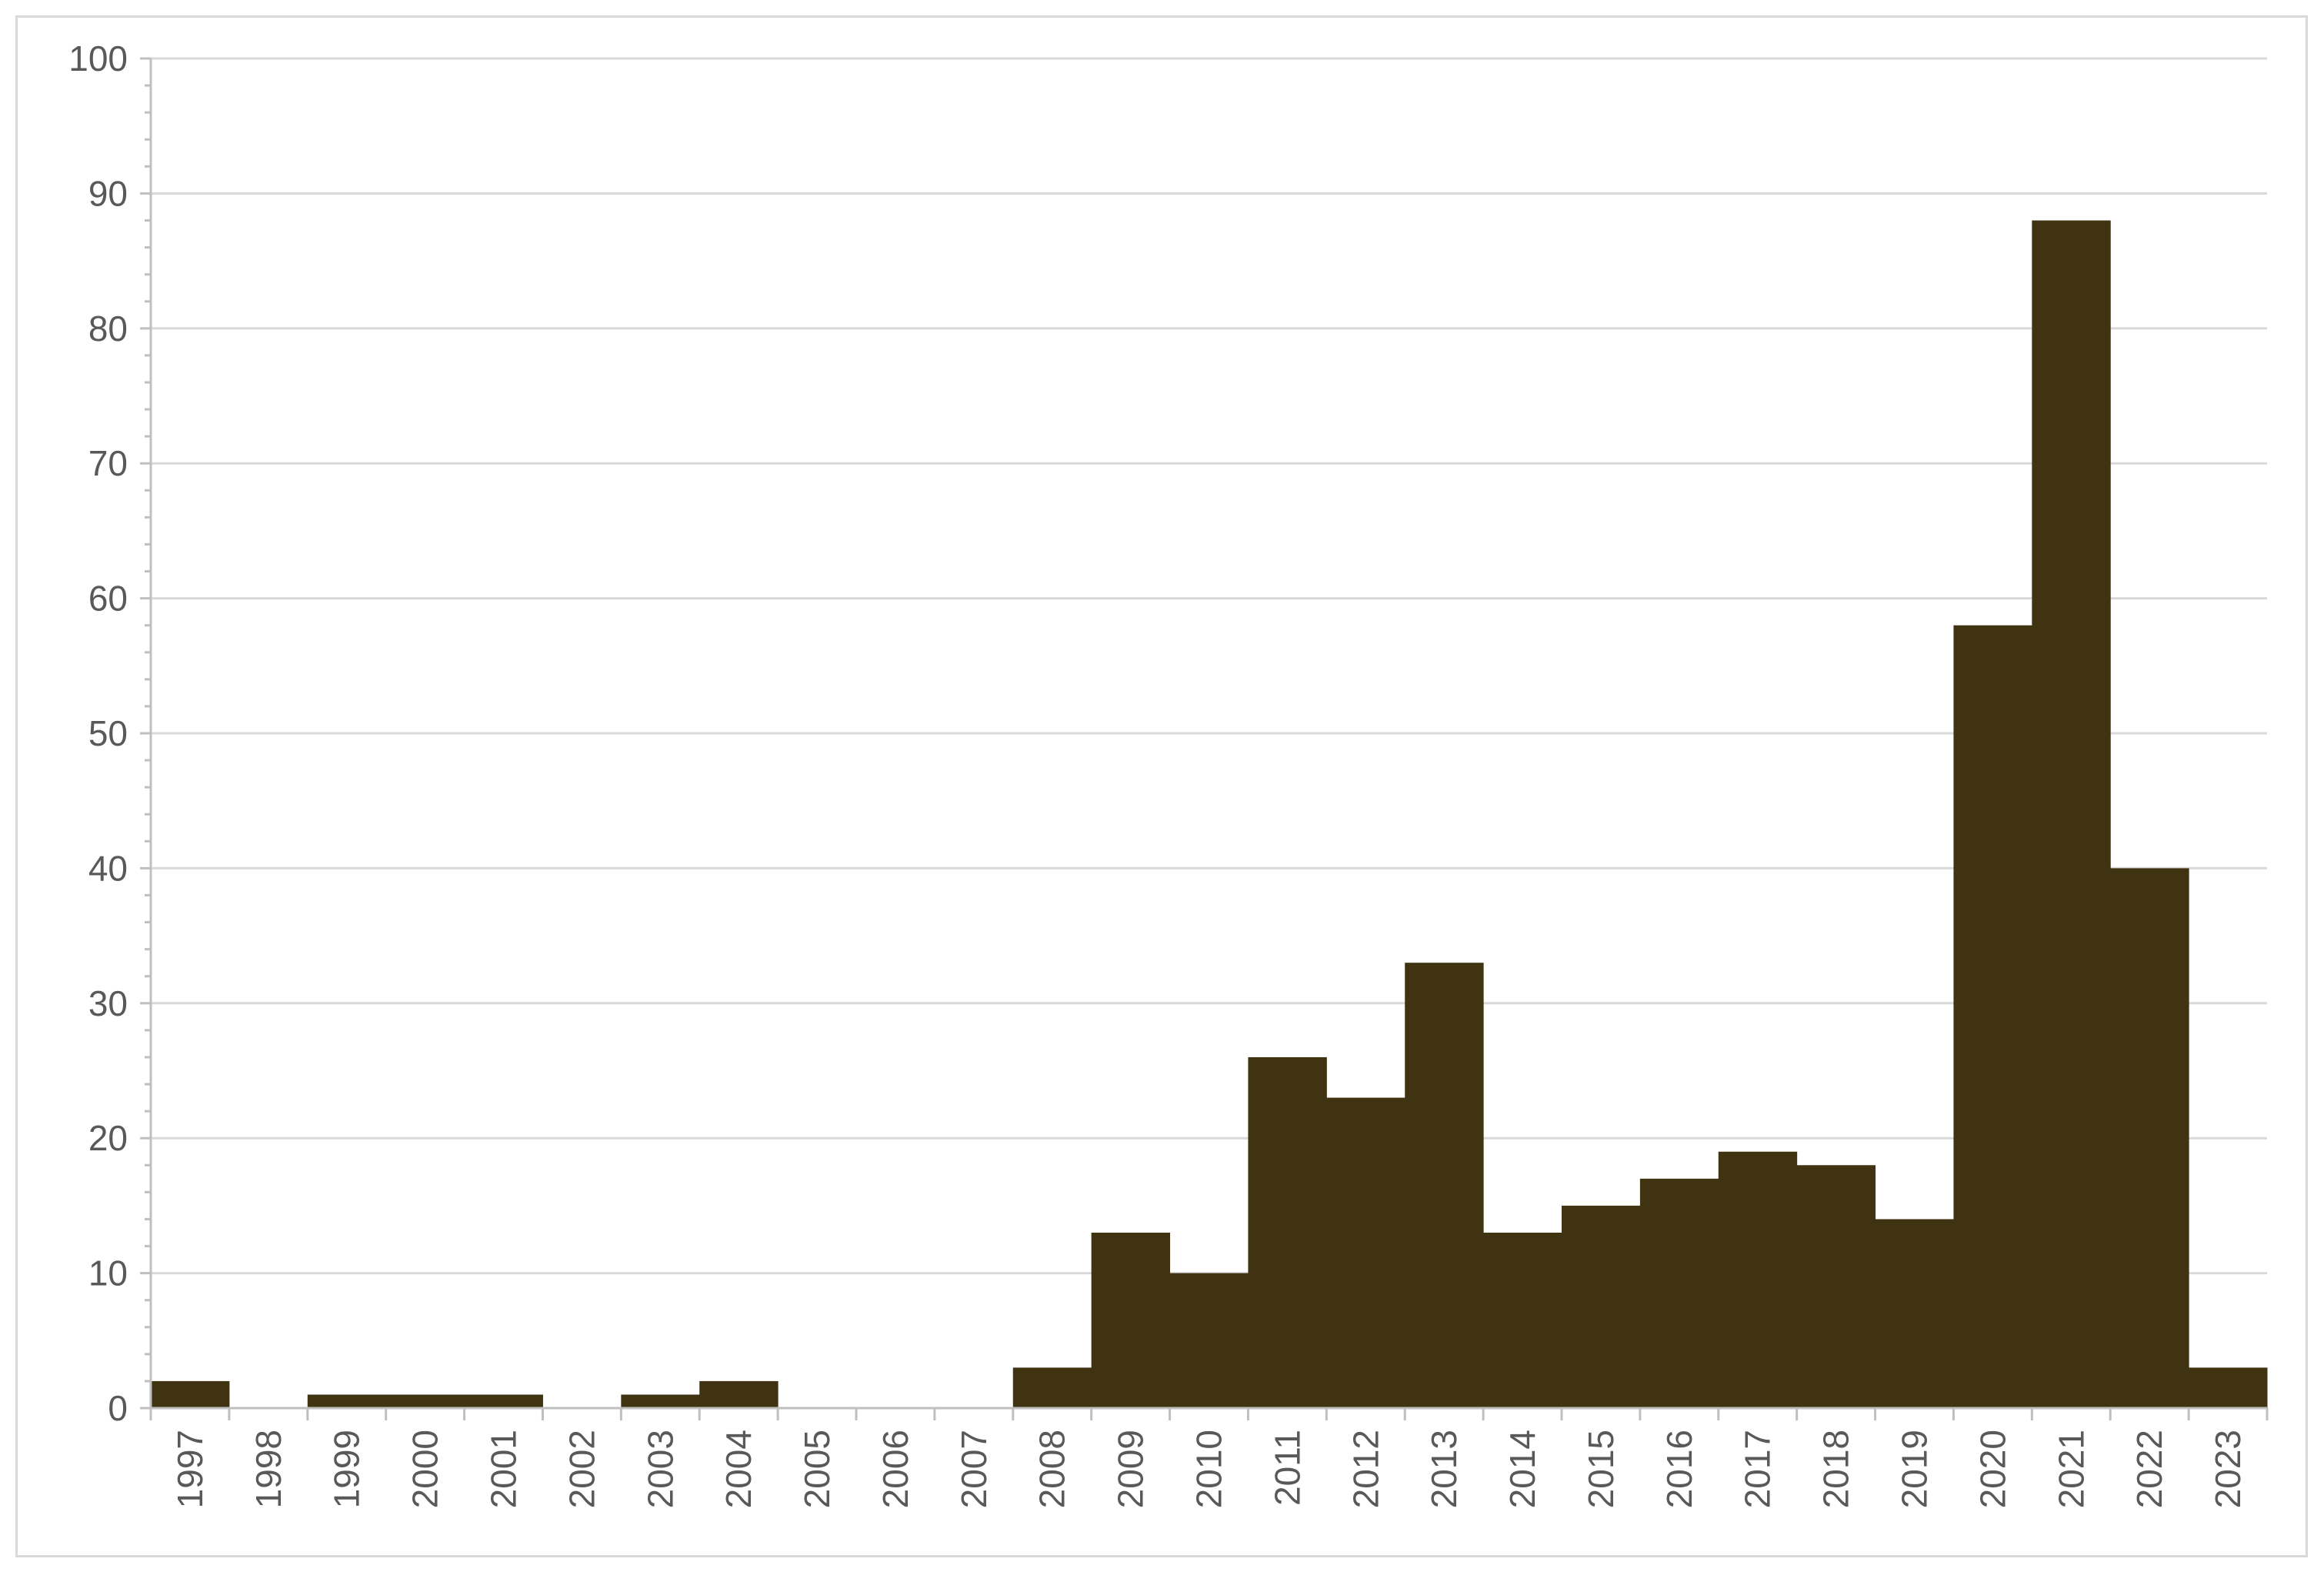 This screenshot has width=2324, height=1572. Describe the element at coordinates (1522, 1320) in the screenshot. I see `bar-2014` at that location.